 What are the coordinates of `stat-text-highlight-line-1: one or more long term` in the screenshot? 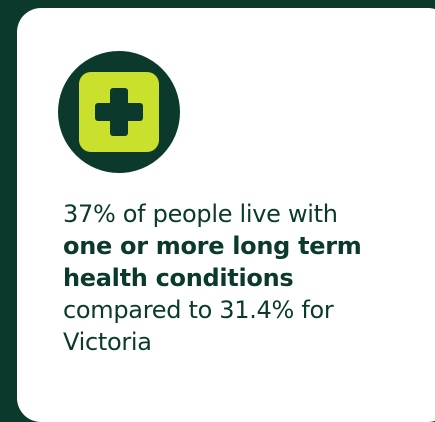 It's located at (212, 246).